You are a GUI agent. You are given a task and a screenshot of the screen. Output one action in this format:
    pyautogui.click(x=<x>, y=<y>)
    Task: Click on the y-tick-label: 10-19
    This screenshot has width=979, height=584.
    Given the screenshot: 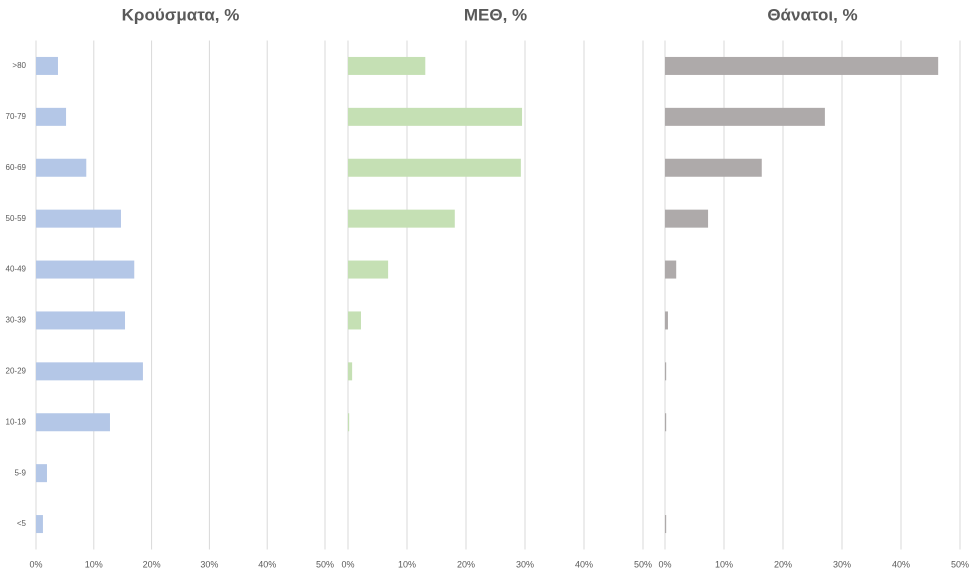 What is the action you would take?
    pyautogui.click(x=16, y=421)
    